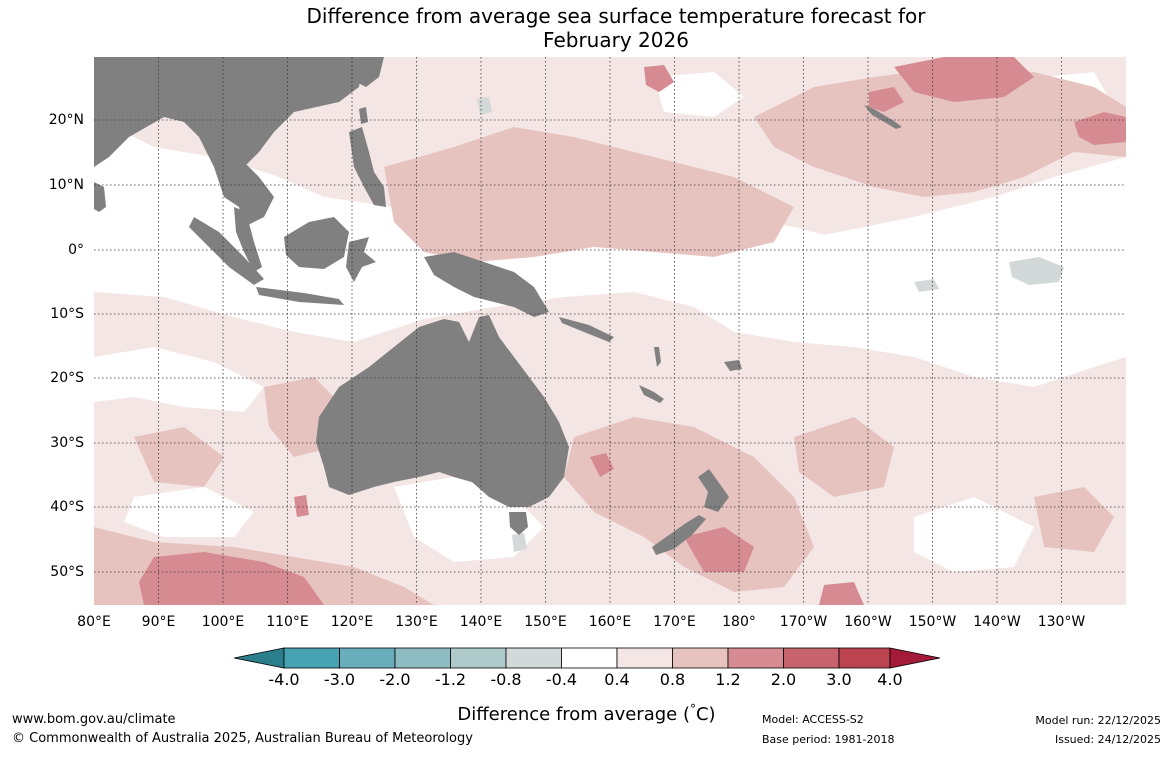 This screenshot has width=1173, height=770. Describe the element at coordinates (674, 622) in the screenshot. I see `lon-label-170e: 170°E` at that location.